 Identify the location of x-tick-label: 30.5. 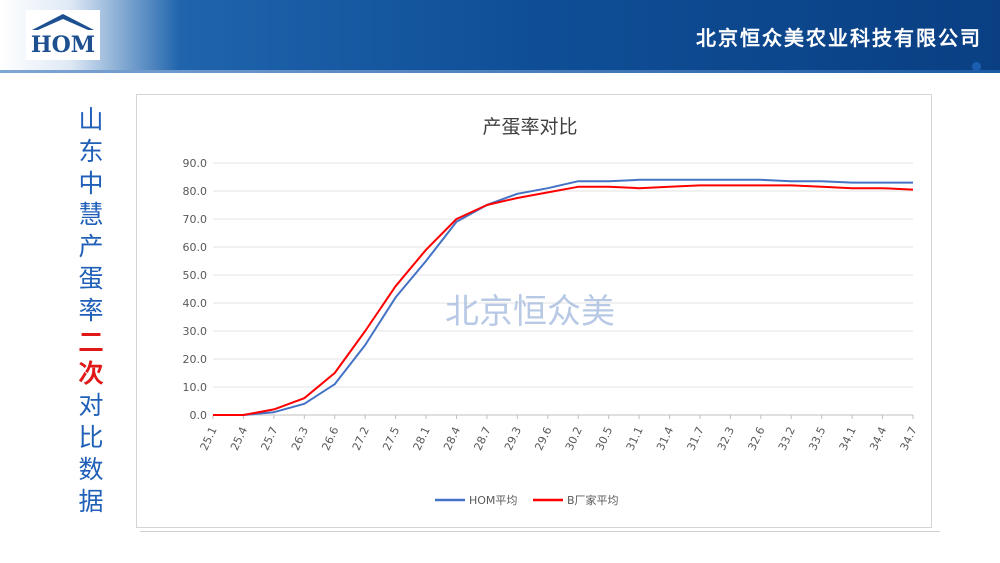
(604, 439).